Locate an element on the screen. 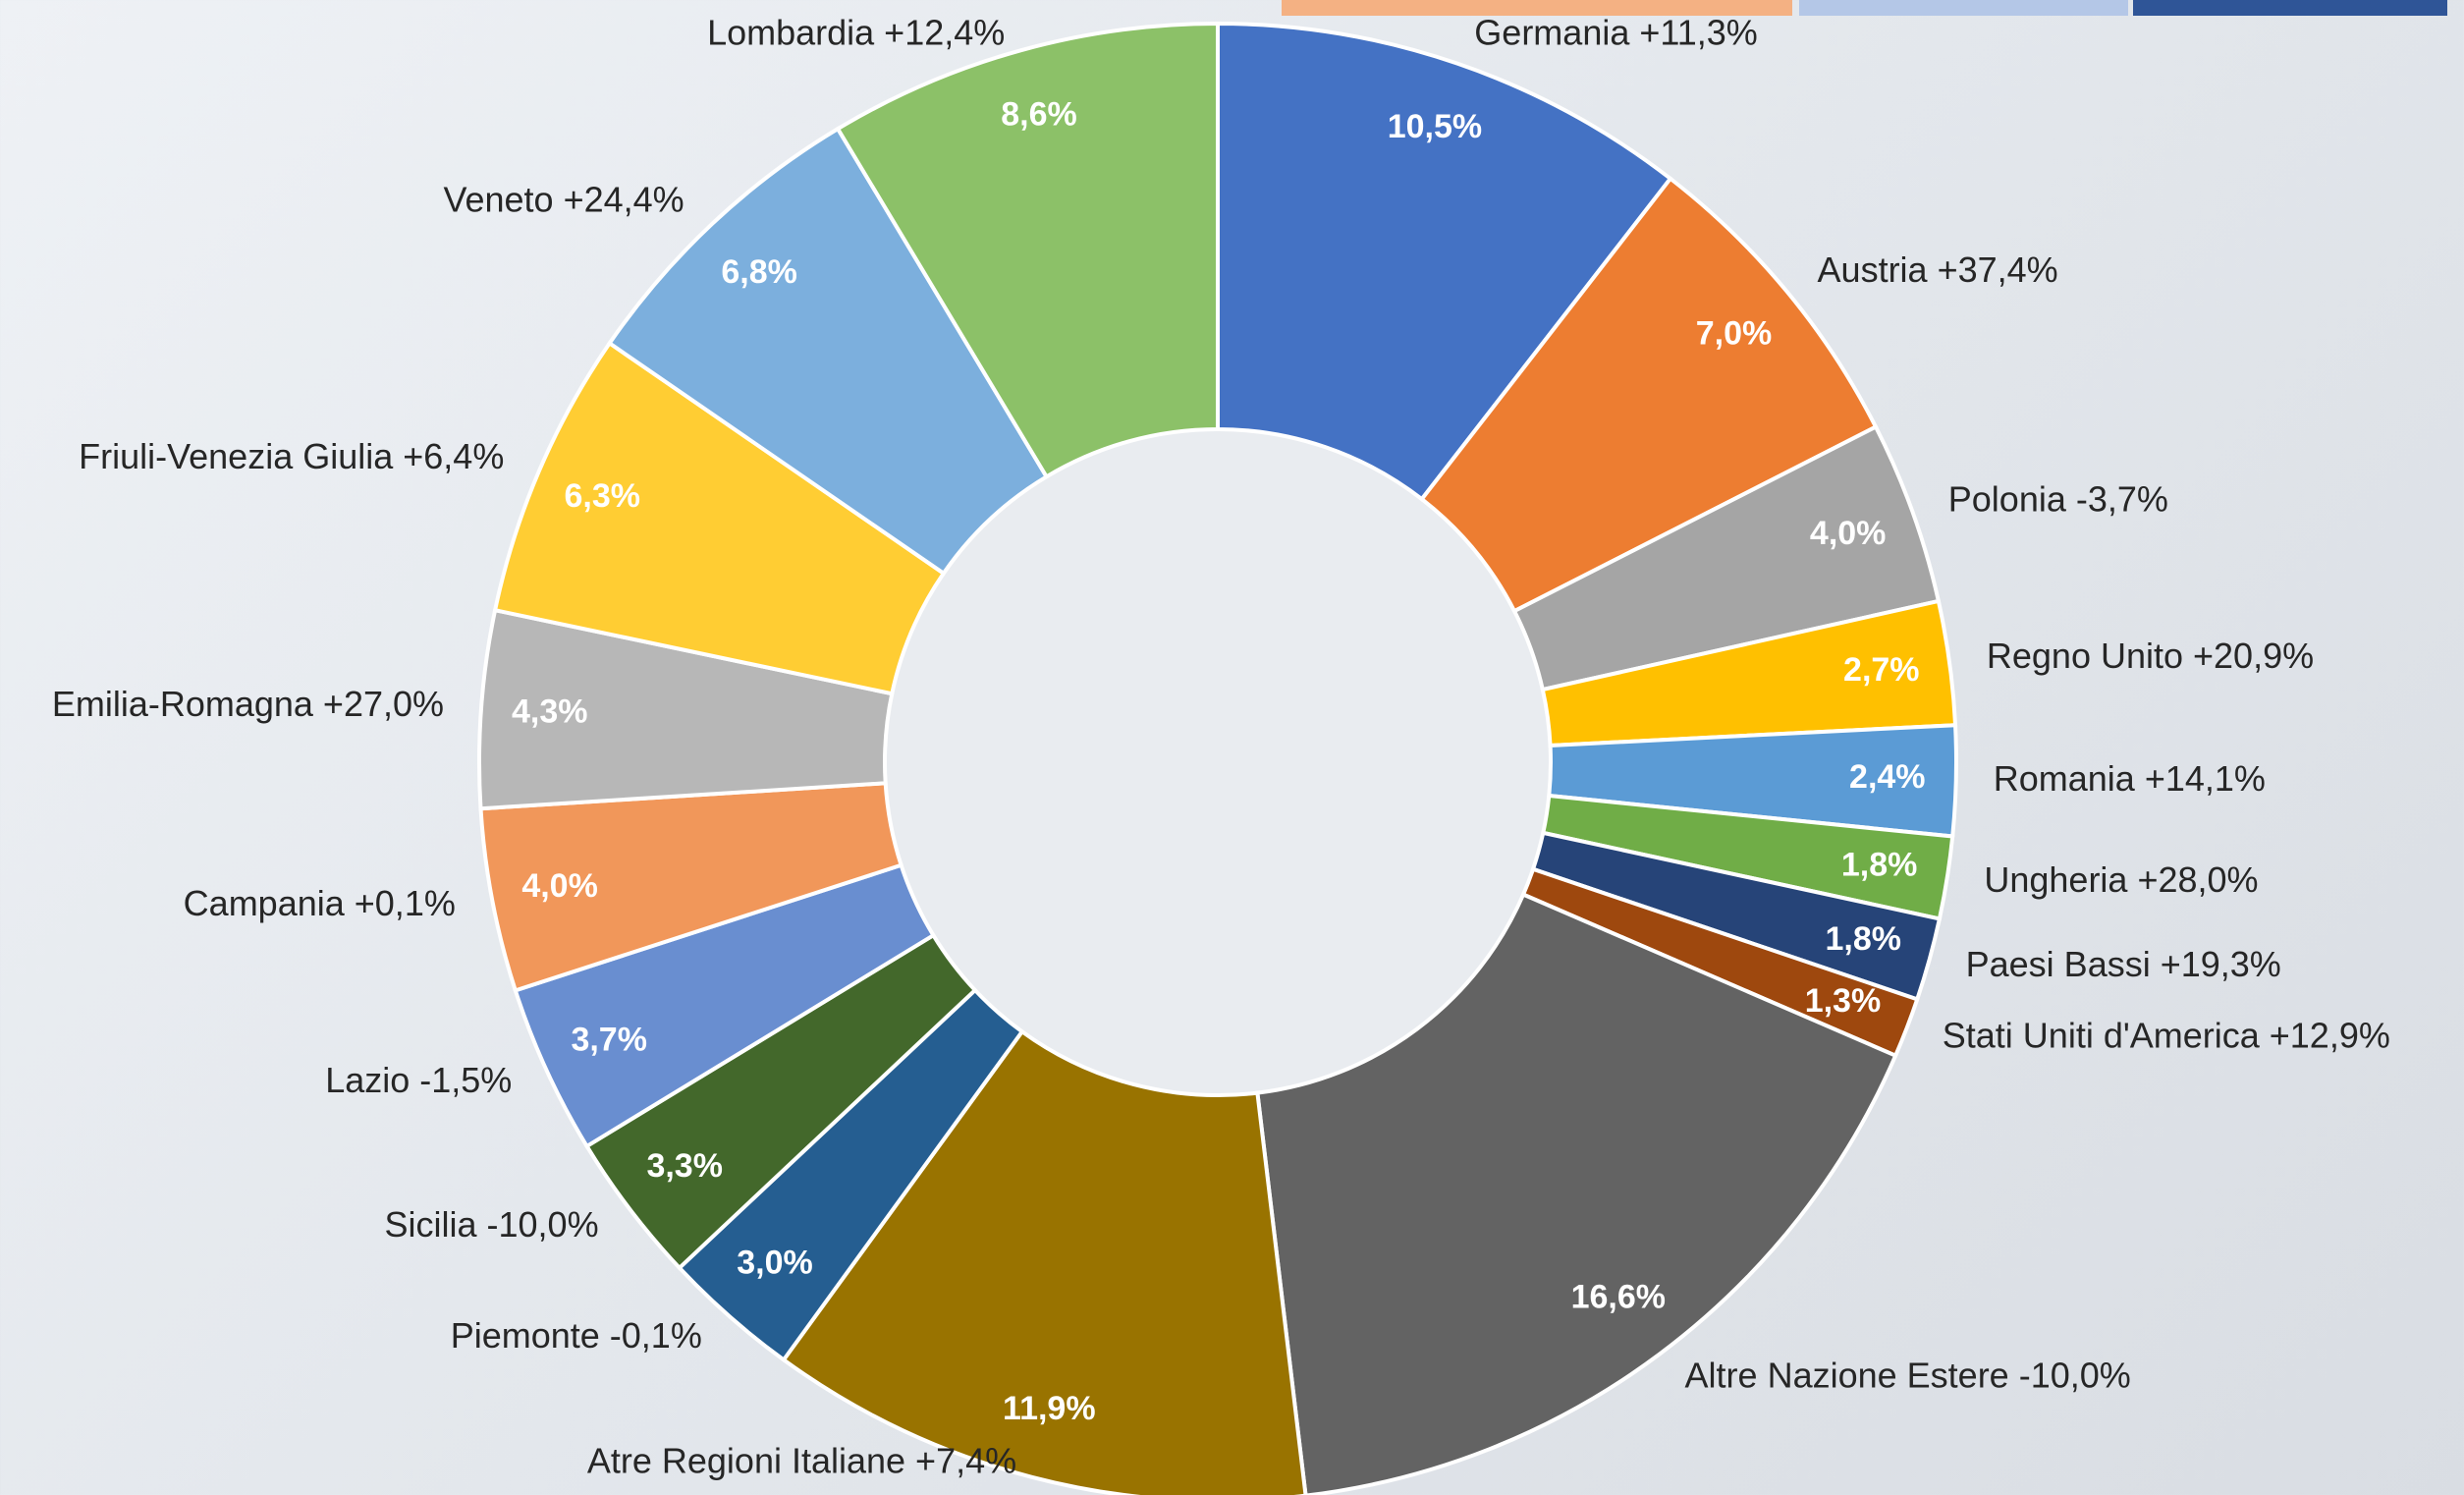  value-label: 3,3% is located at coordinates (684, 1166).